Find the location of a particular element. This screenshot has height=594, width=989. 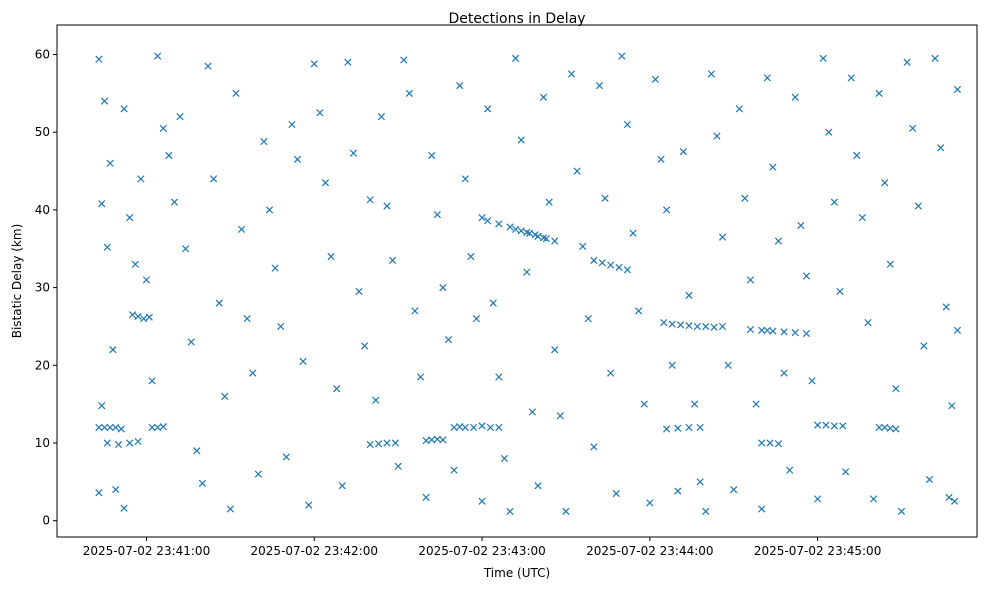

y-tick-label: 30 is located at coordinates (42, 288).